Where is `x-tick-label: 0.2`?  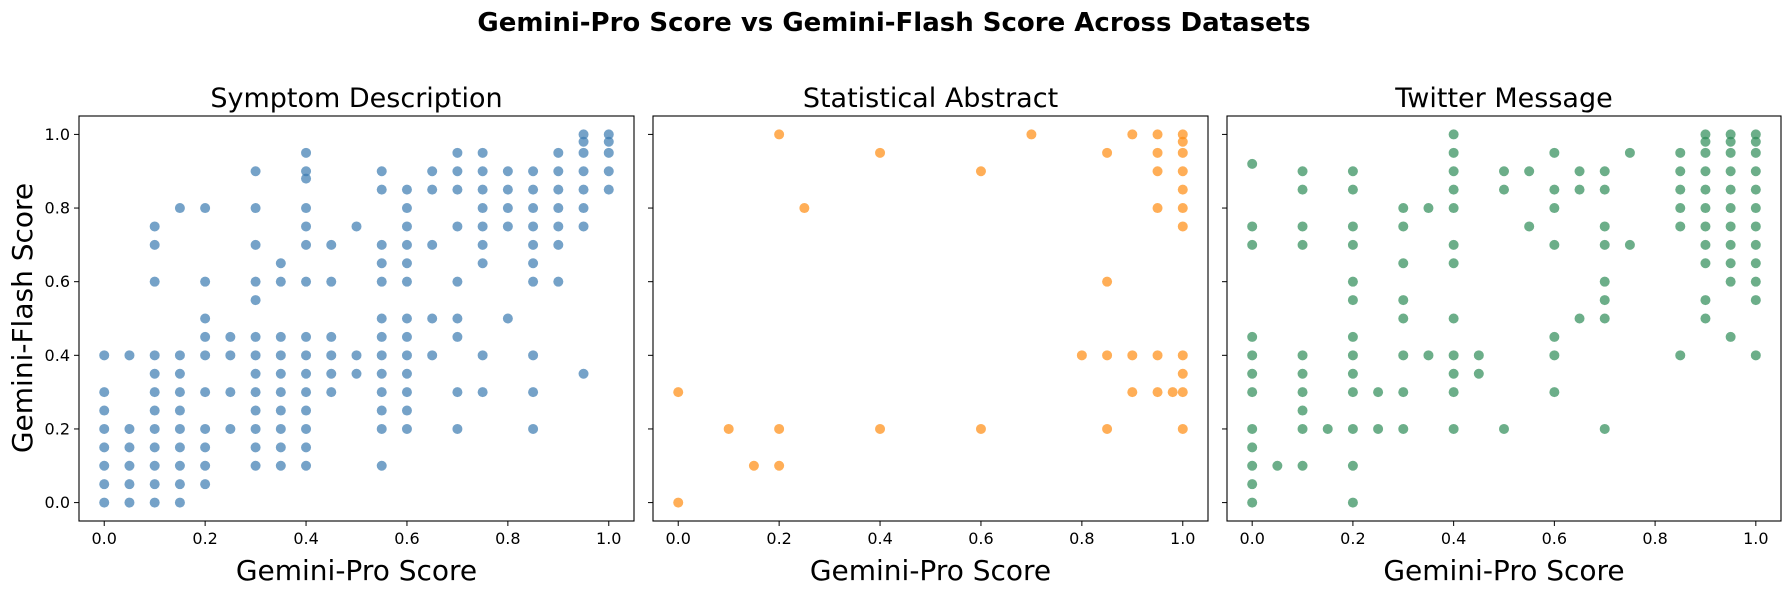 x-tick-label: 0.2 is located at coordinates (204, 538).